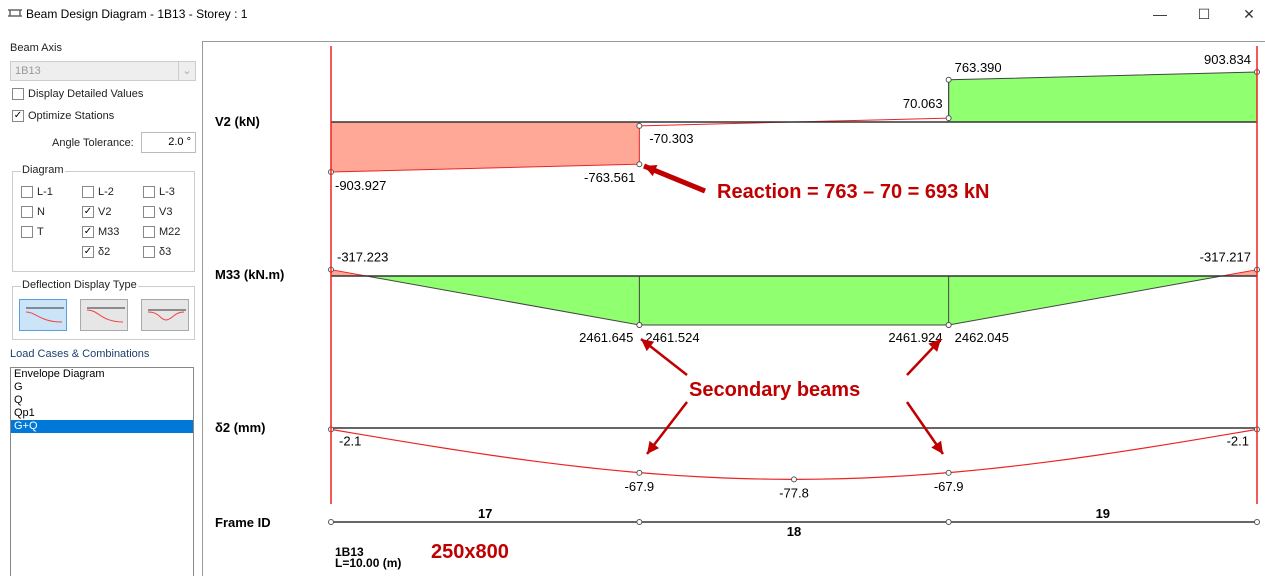  I want to click on beam-axis-select: 1B13 ⌄, so click(103, 71).